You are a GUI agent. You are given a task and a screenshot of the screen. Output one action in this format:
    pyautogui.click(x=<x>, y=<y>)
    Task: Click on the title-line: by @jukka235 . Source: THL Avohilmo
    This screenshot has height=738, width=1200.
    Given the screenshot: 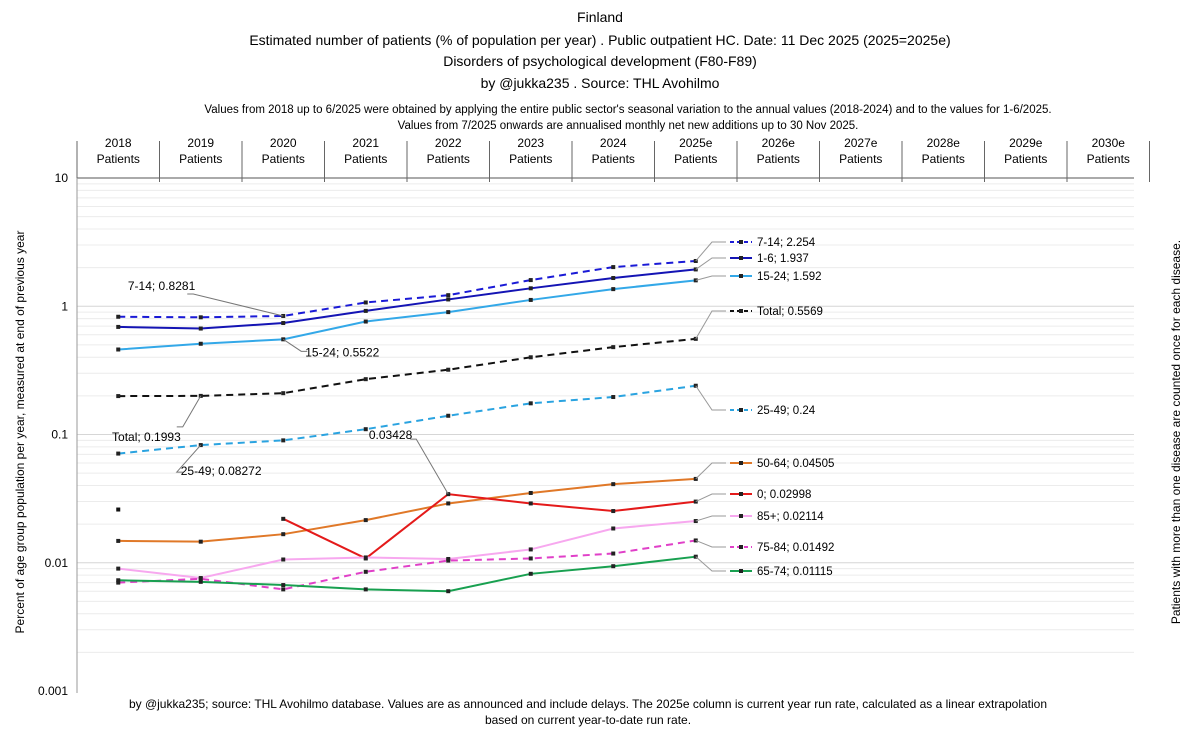 What is the action you would take?
    pyautogui.click(x=600, y=83)
    